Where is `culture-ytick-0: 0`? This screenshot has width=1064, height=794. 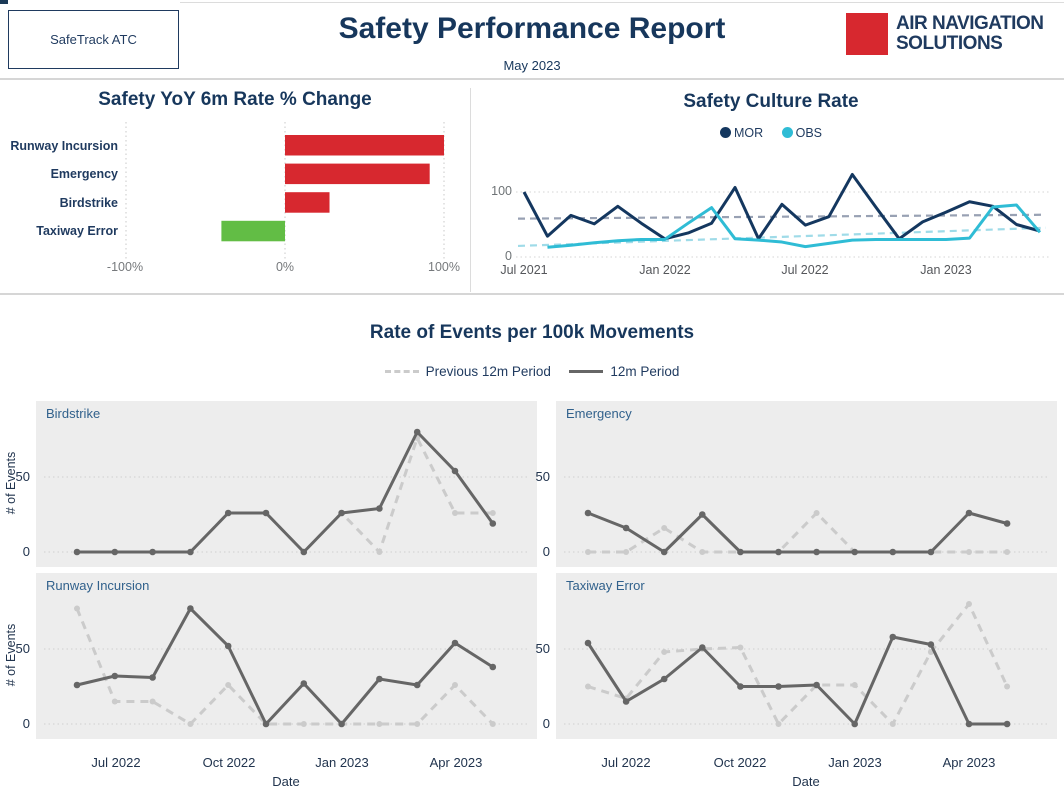 culture-ytick-0: 0 is located at coordinates (508, 256).